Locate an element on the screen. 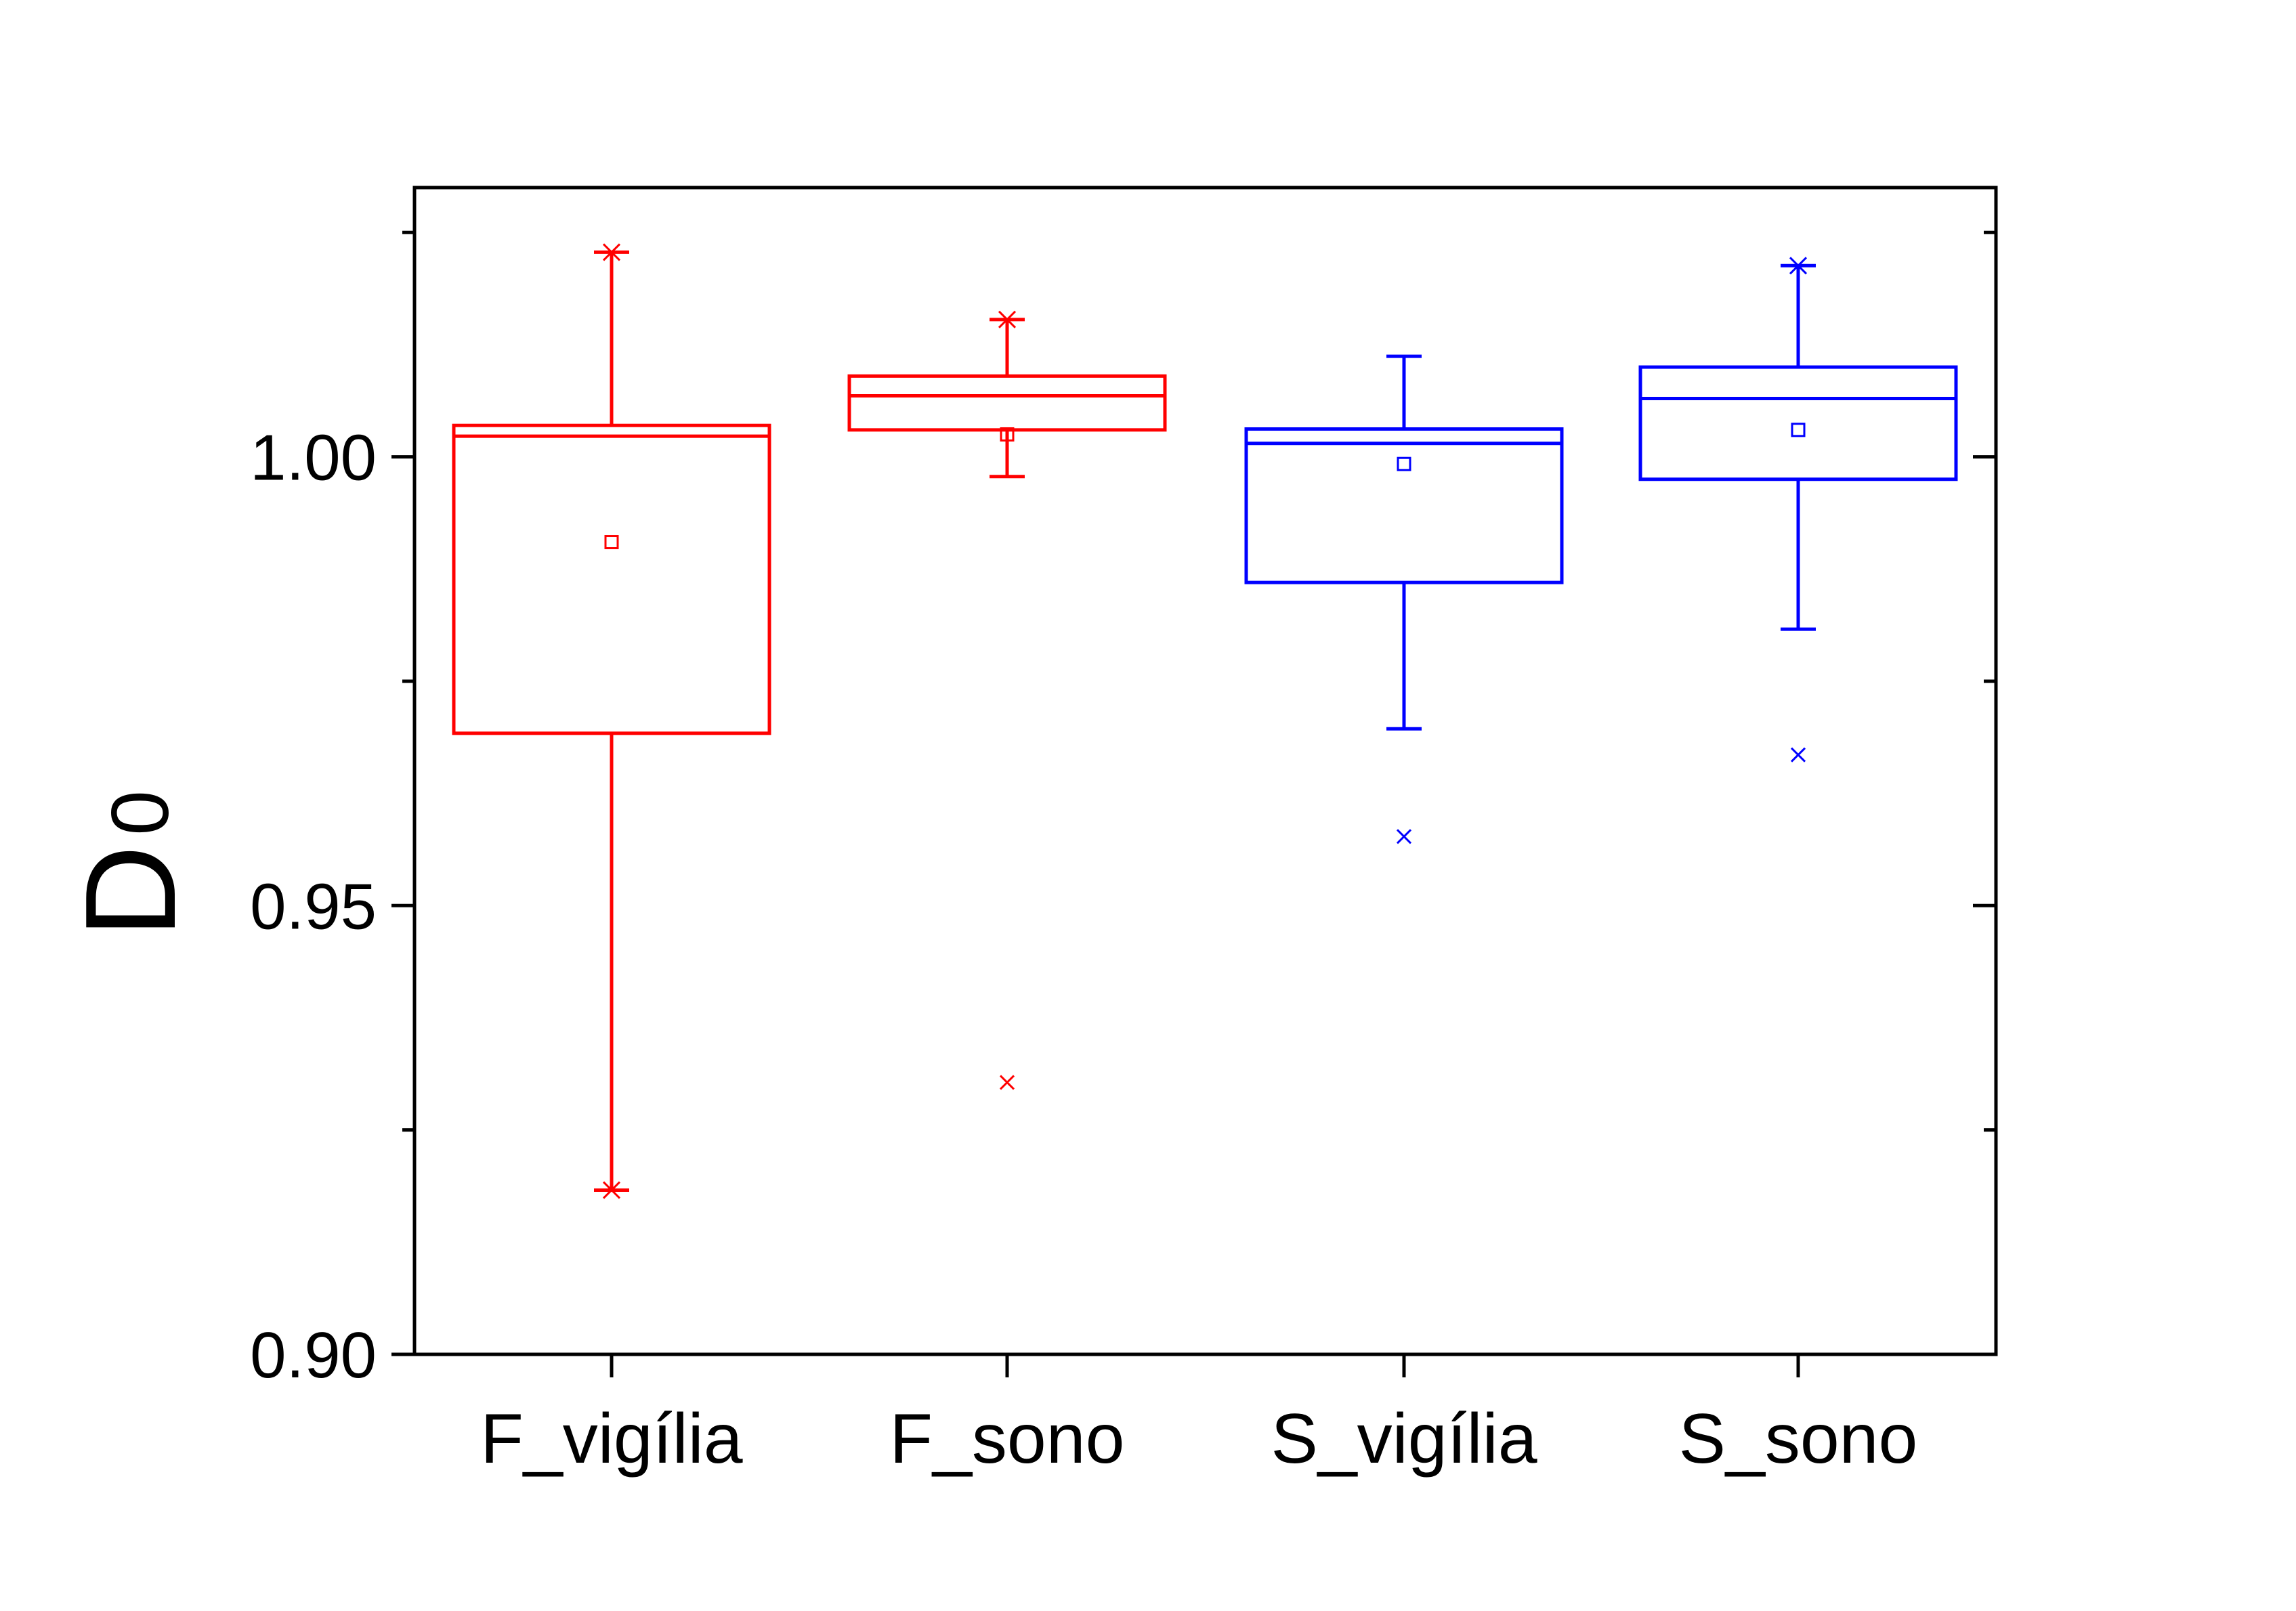  y-axis-label: D0 is located at coordinates (131, 864).